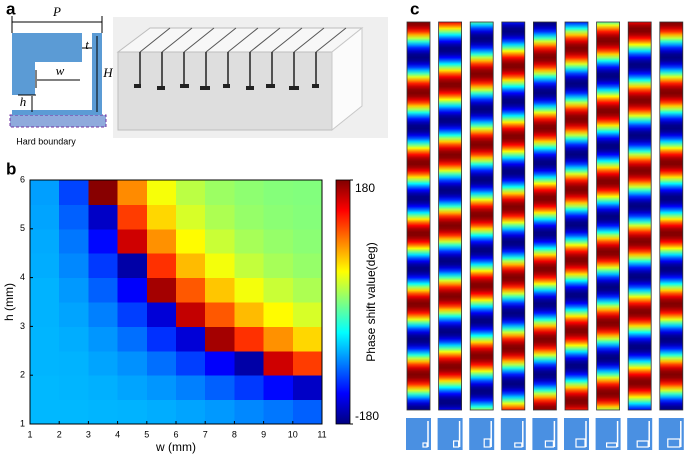  I want to click on x-tick-label: 7, so click(205, 434).